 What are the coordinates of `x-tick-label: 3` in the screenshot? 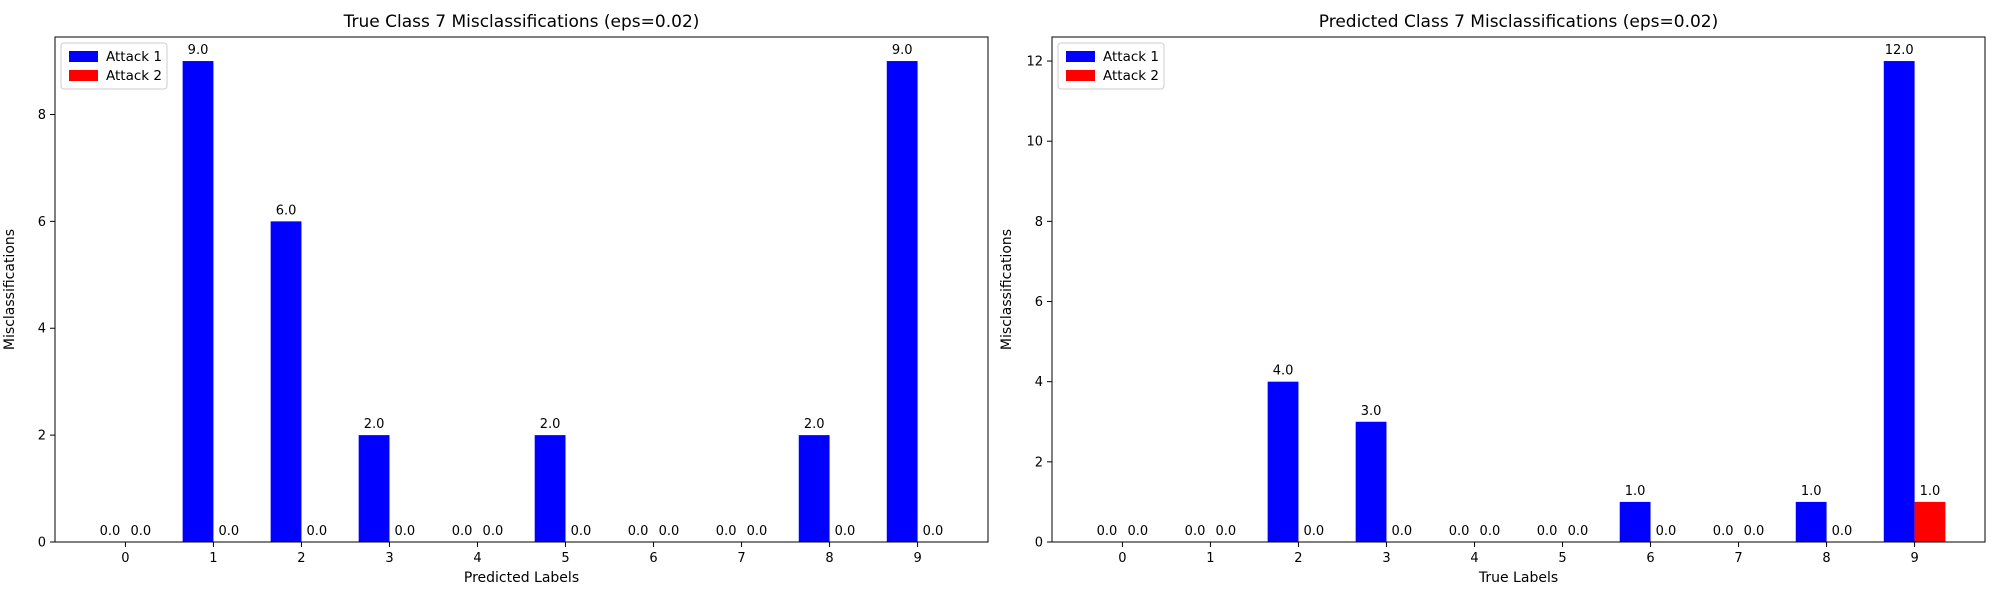 It's located at (1386, 558).